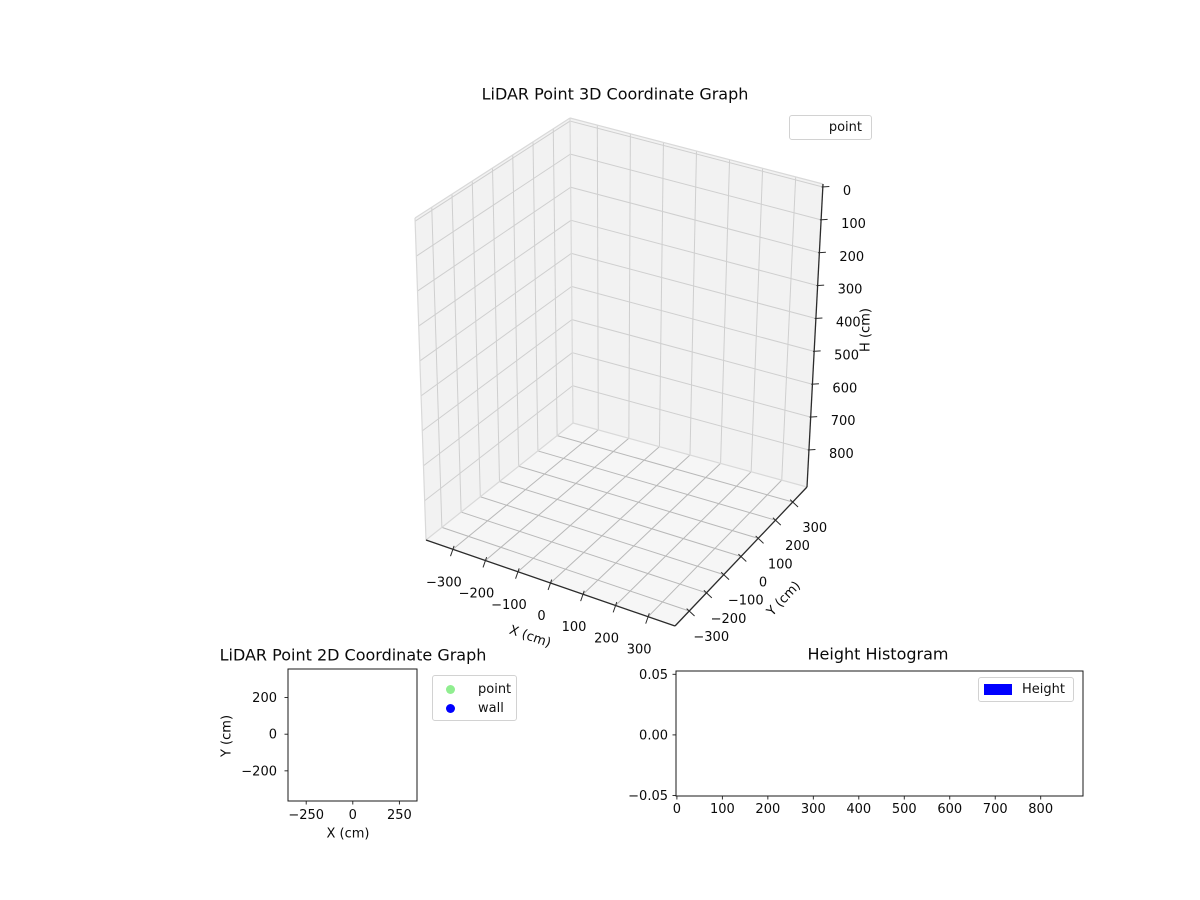 The width and height of the screenshot is (1200, 900). Describe the element at coordinates (491, 708) in the screenshot. I see `legend-label-wall: wall` at that location.